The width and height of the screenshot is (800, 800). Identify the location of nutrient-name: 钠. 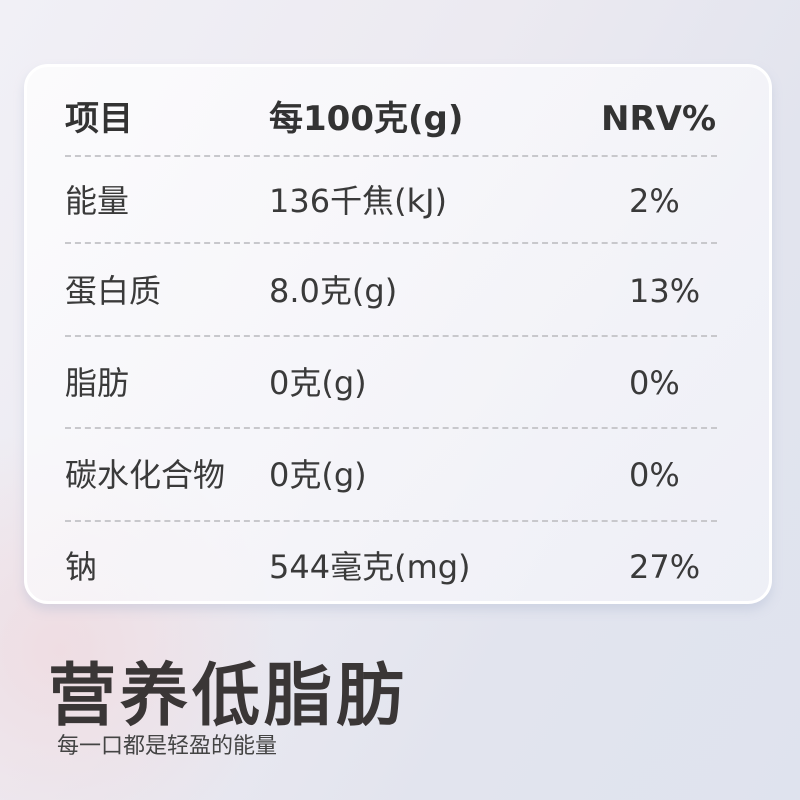
(81, 567).